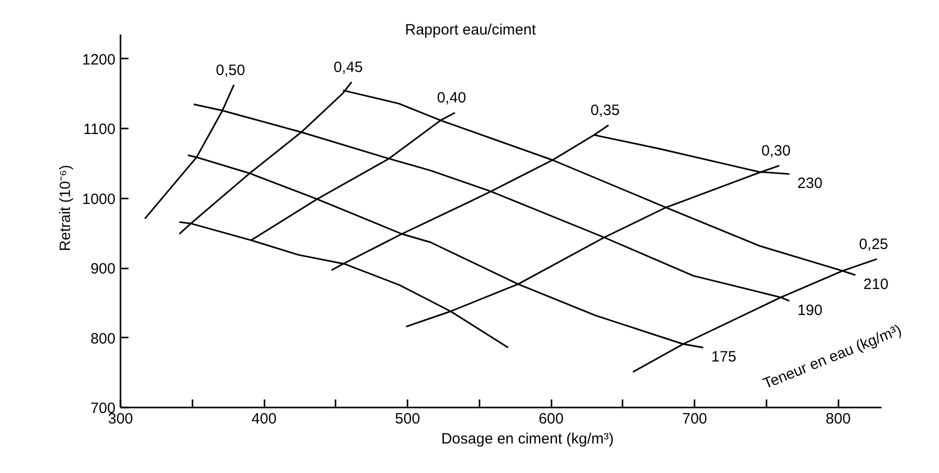 The image size is (939, 473). I want to click on series-label: 0,25, so click(873, 245).